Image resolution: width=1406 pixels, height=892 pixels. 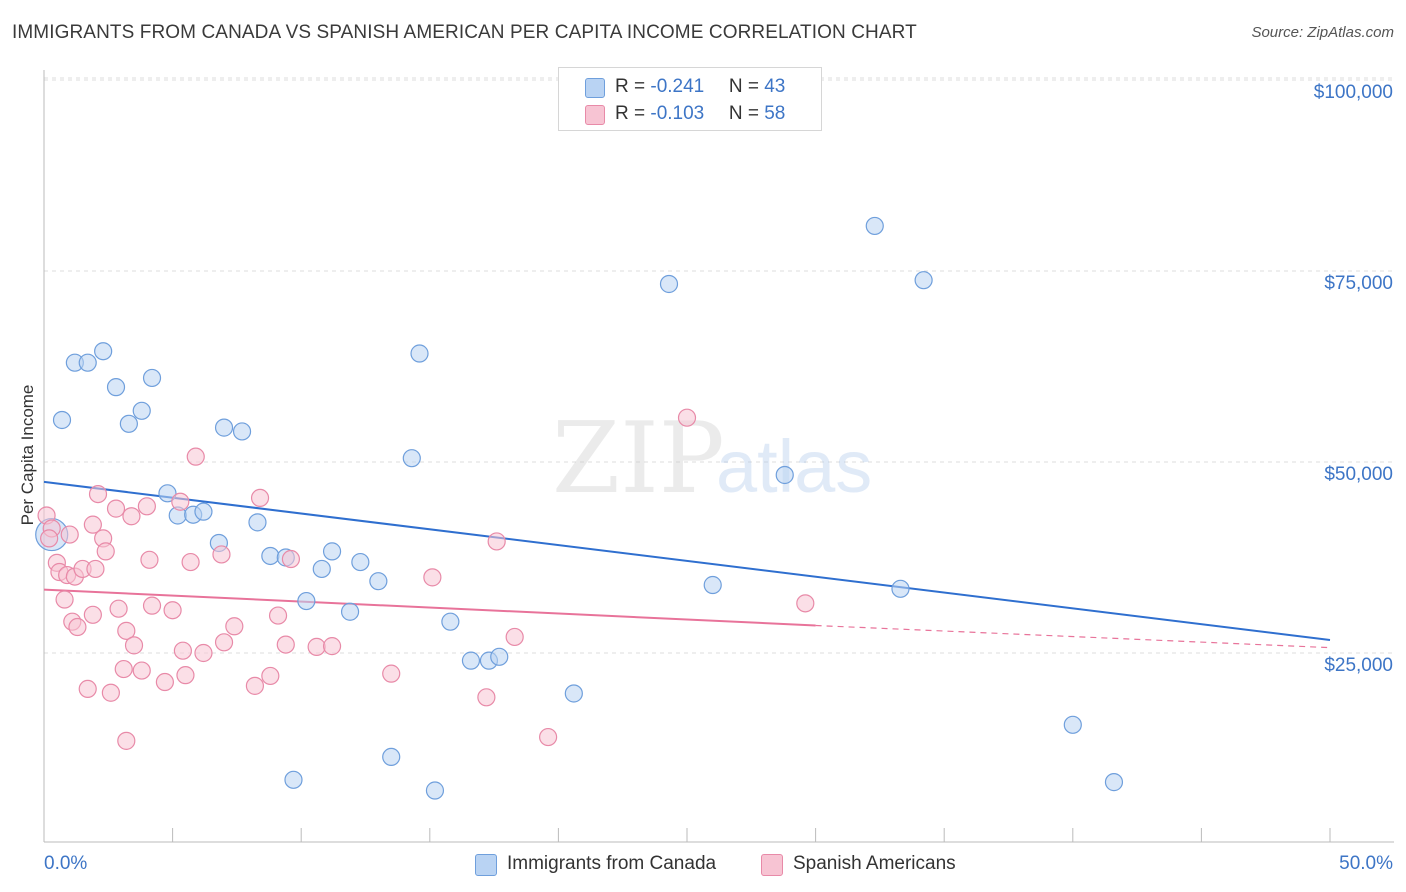 I want to click on series-label: Spanish Americans, so click(x=874, y=863).